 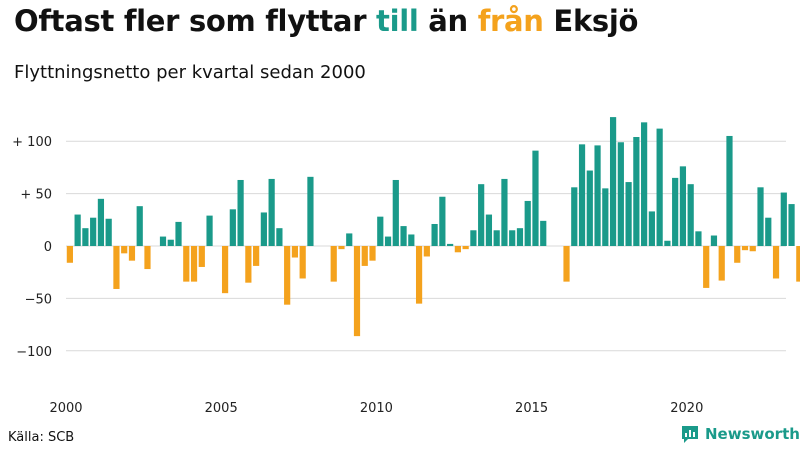 I want to click on title-part-1: Oftast fler som flyttar, so click(x=195, y=21).